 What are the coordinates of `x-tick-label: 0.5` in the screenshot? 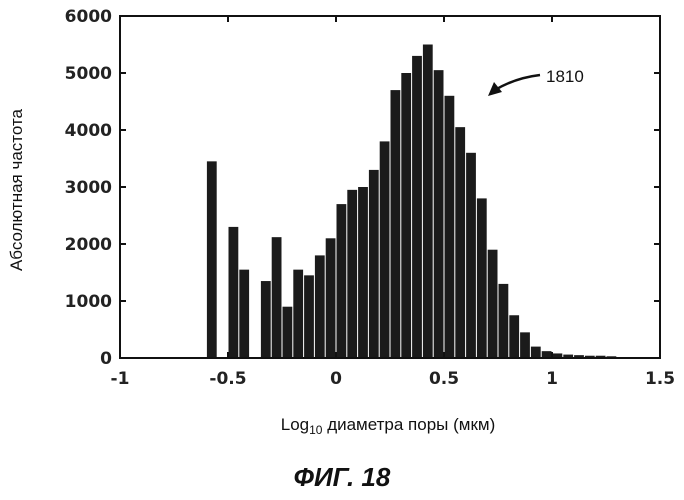 It's located at (444, 379).